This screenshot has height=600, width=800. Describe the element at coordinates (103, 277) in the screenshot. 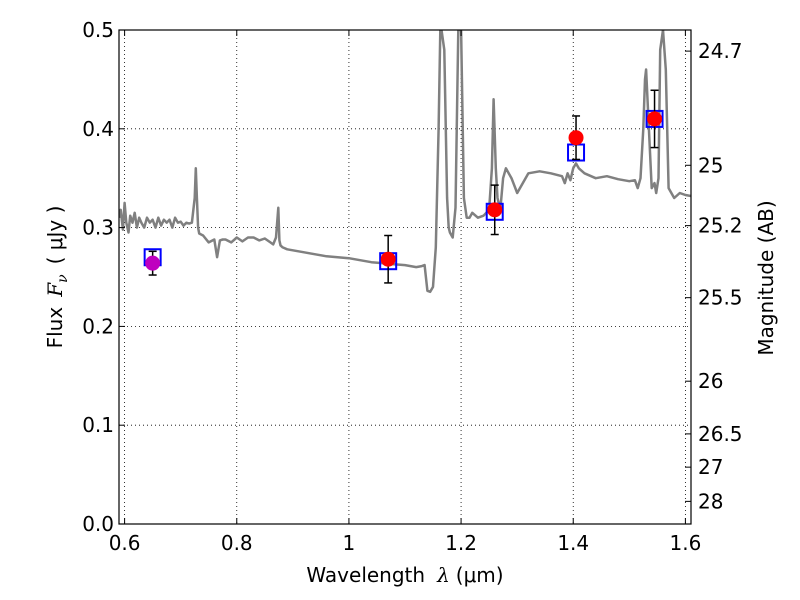

I see `y-axis-ticks: 0.0 0.1 0.2 0.3 0.4 0.5` at that location.